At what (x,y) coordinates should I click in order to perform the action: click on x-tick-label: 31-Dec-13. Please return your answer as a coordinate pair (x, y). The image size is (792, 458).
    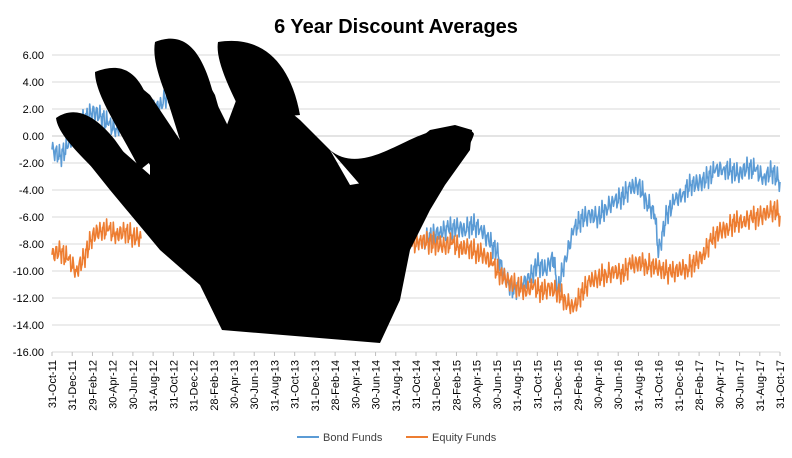
    Looking at the image, I should click on (316, 385).